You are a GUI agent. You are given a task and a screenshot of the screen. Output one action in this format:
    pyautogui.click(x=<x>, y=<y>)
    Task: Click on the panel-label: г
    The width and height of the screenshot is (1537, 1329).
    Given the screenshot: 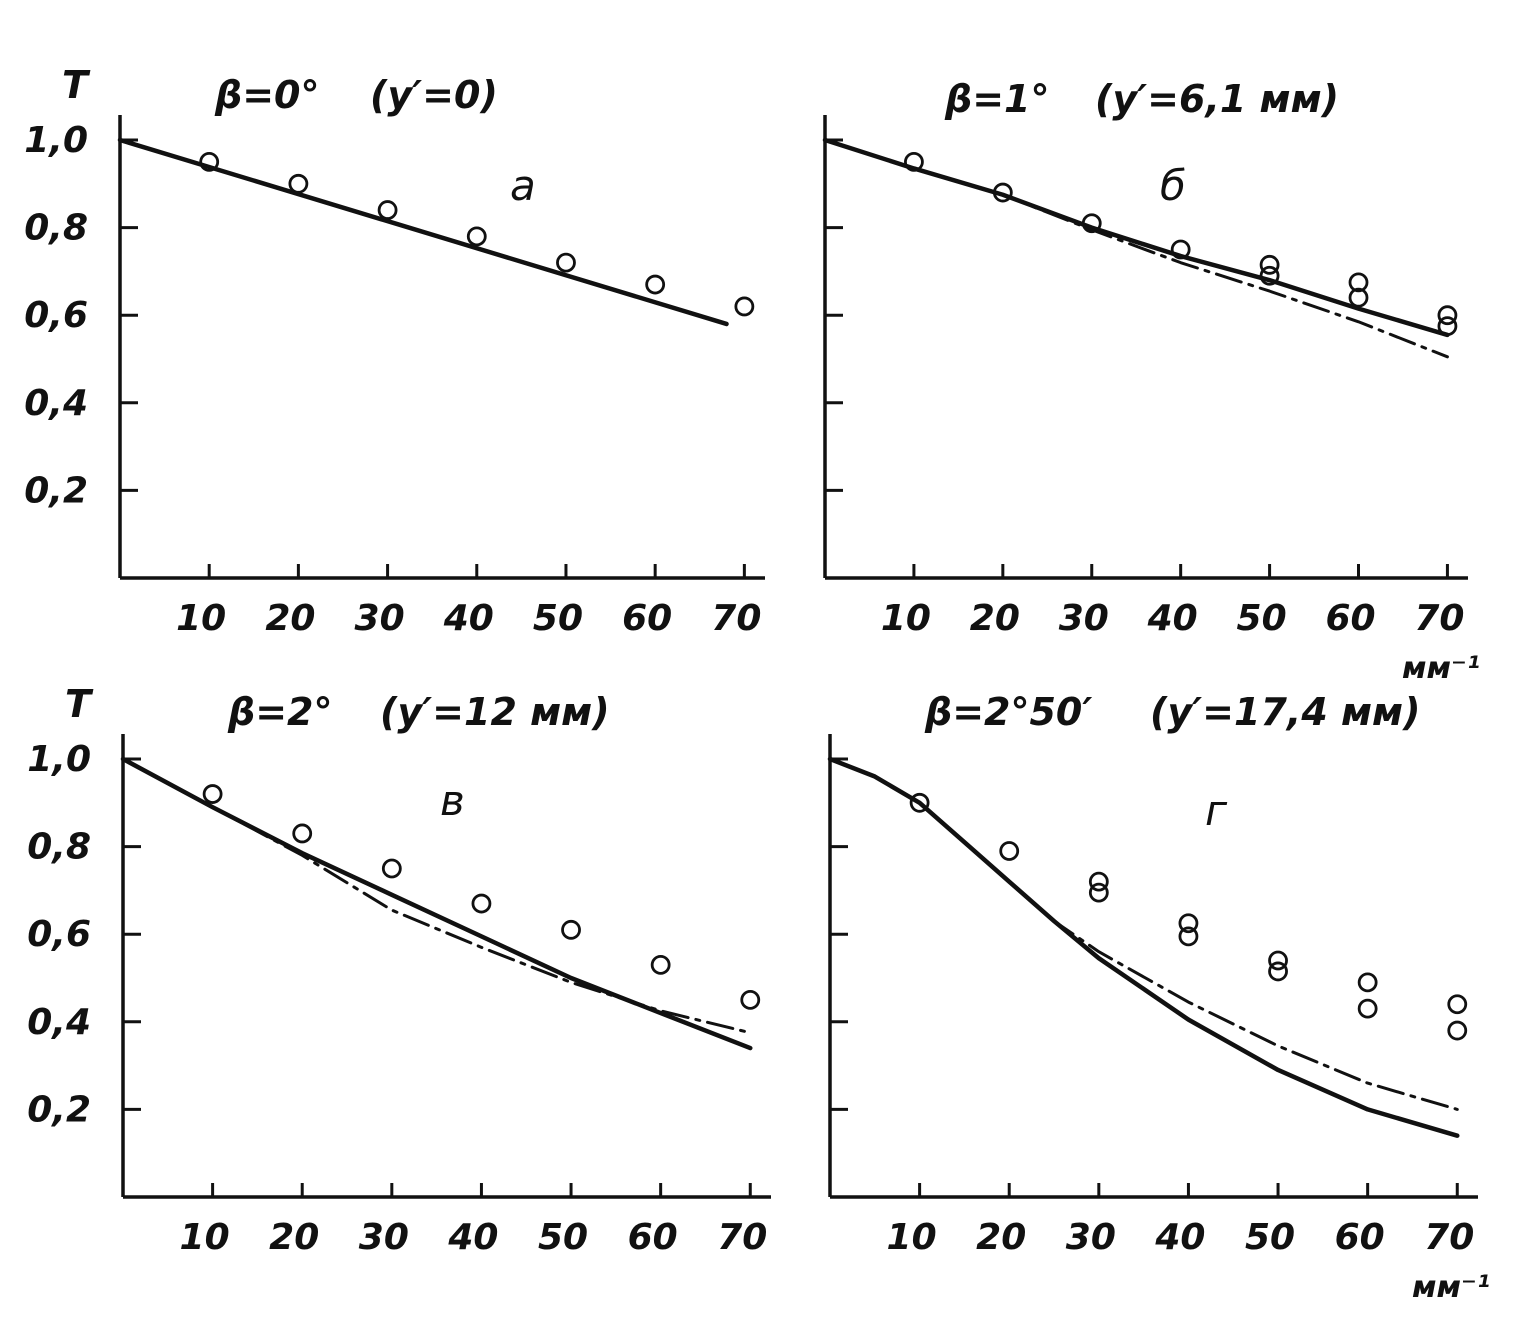 What is the action you would take?
    pyautogui.click(x=1216, y=810)
    